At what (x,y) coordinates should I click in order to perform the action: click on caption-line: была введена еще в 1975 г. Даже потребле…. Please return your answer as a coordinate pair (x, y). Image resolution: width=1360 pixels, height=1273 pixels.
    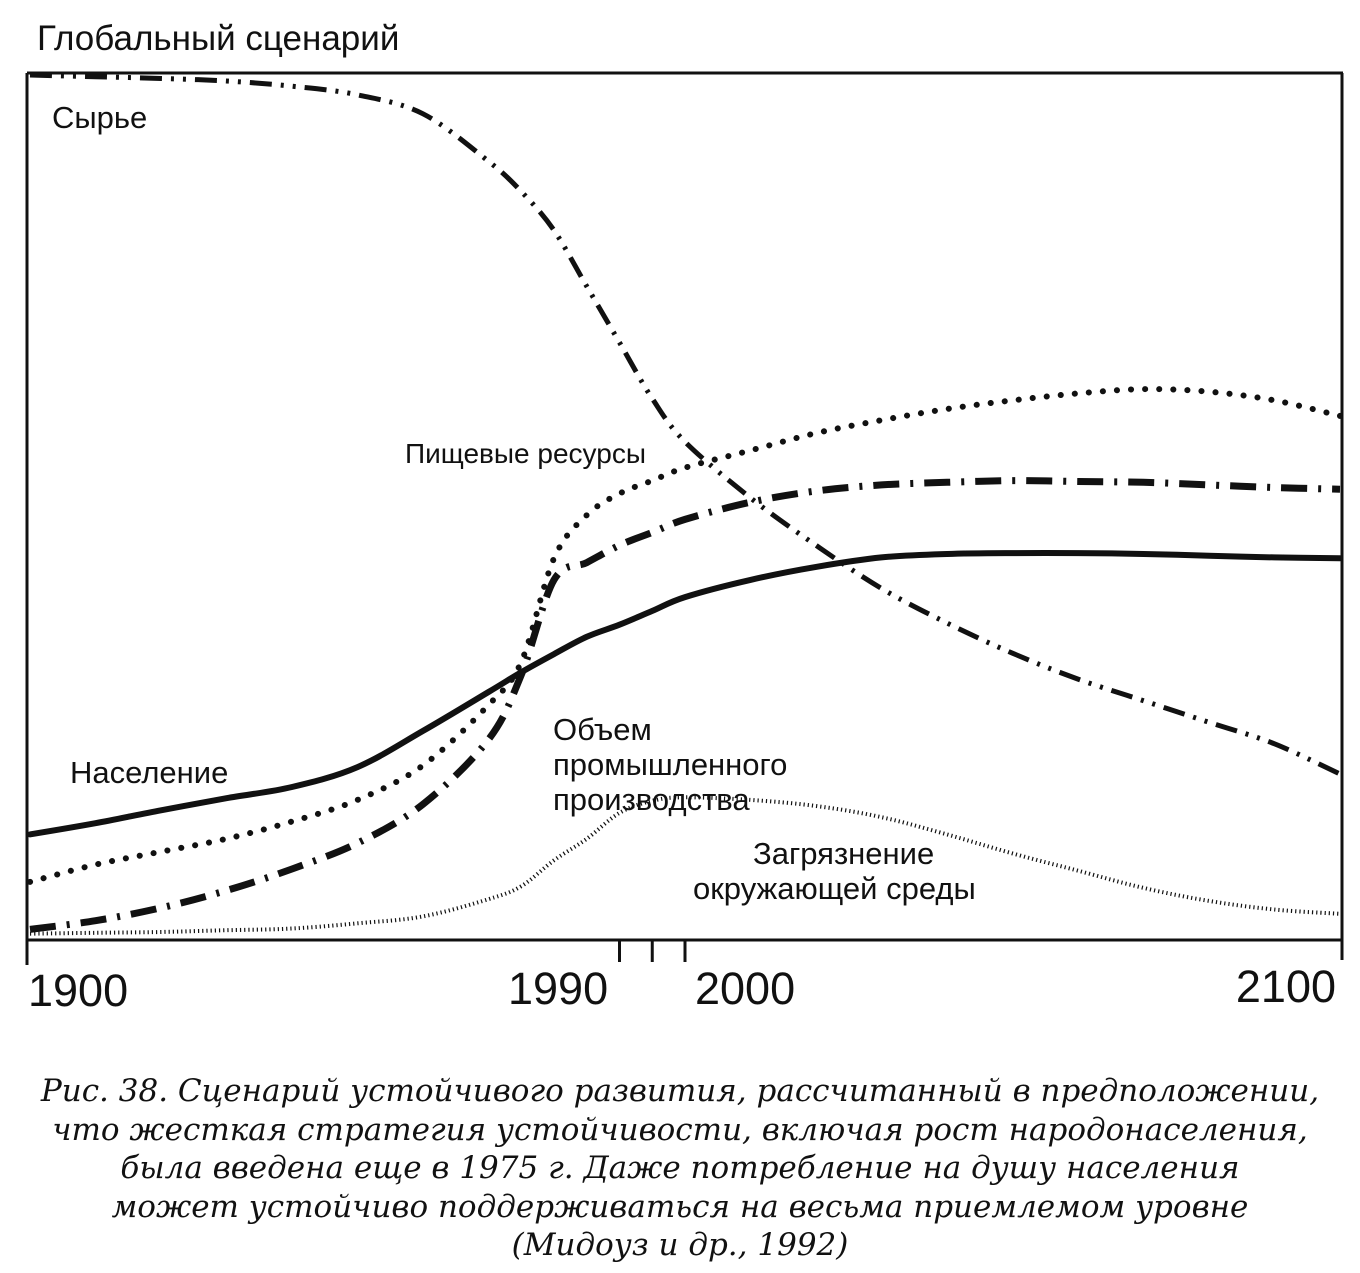
    Looking at the image, I should click on (680, 1168).